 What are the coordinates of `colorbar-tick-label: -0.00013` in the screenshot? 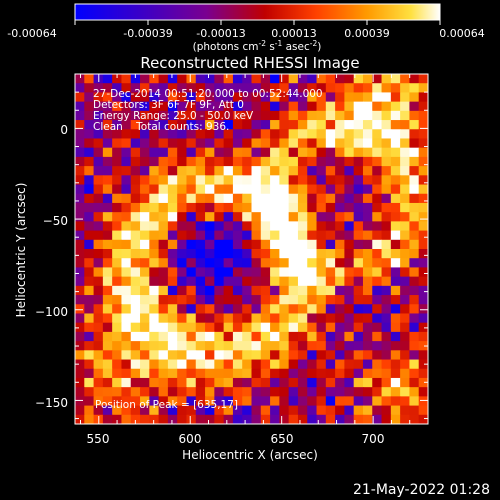 It's located at (220, 33).